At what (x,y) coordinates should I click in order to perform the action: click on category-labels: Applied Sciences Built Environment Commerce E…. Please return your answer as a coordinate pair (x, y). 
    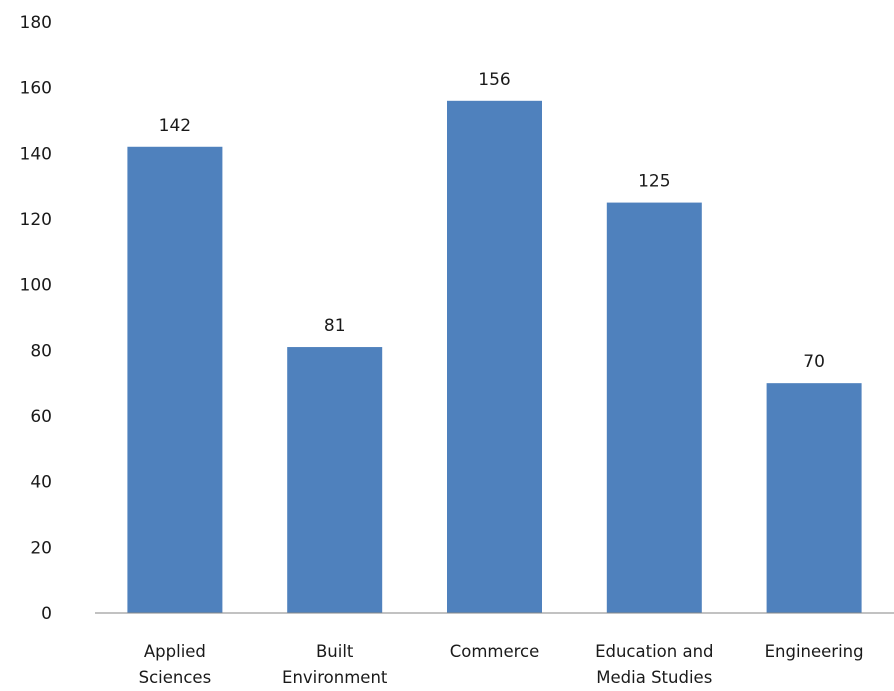
    Looking at the image, I should click on (501, 664).